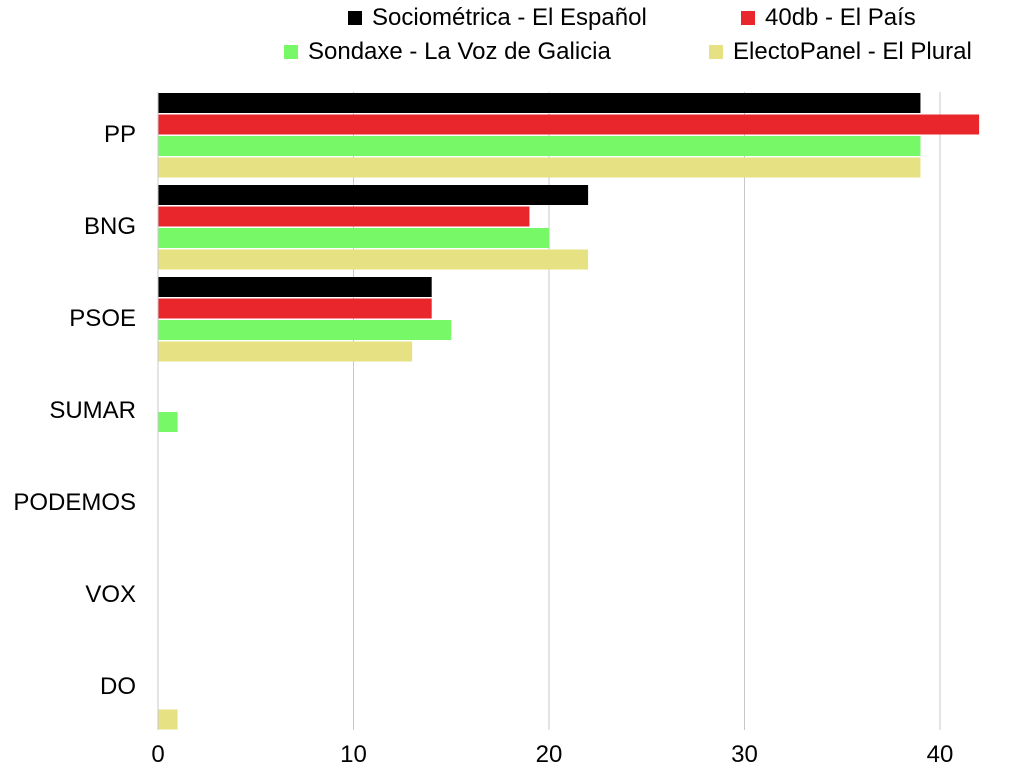 This screenshot has width=1024, height=768. I want to click on legend-item-electopanel: ElectoPanel - El Plural, so click(840, 52).